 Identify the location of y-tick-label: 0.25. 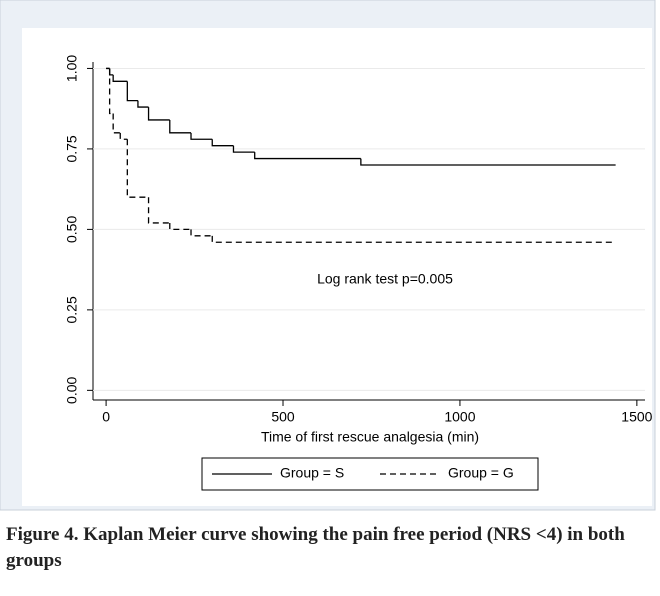
(72, 309).